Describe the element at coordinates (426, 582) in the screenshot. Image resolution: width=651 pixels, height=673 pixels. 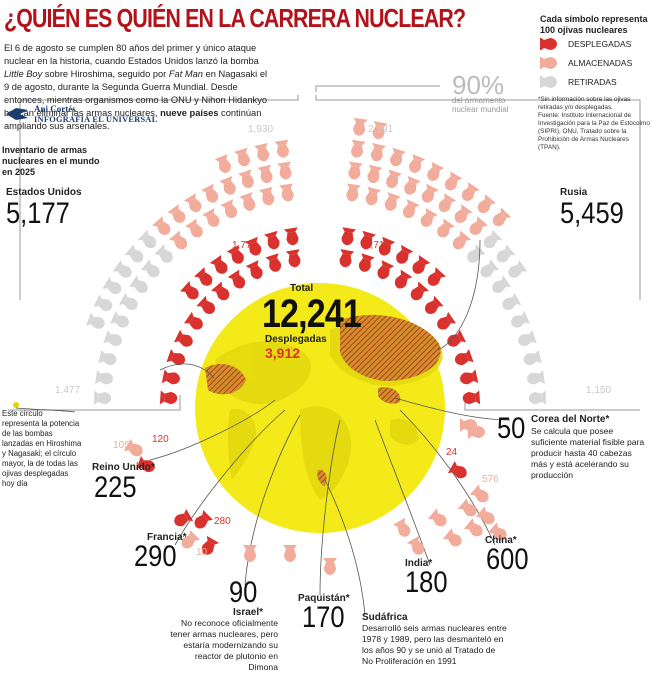
I see `india-total: 180` at that location.